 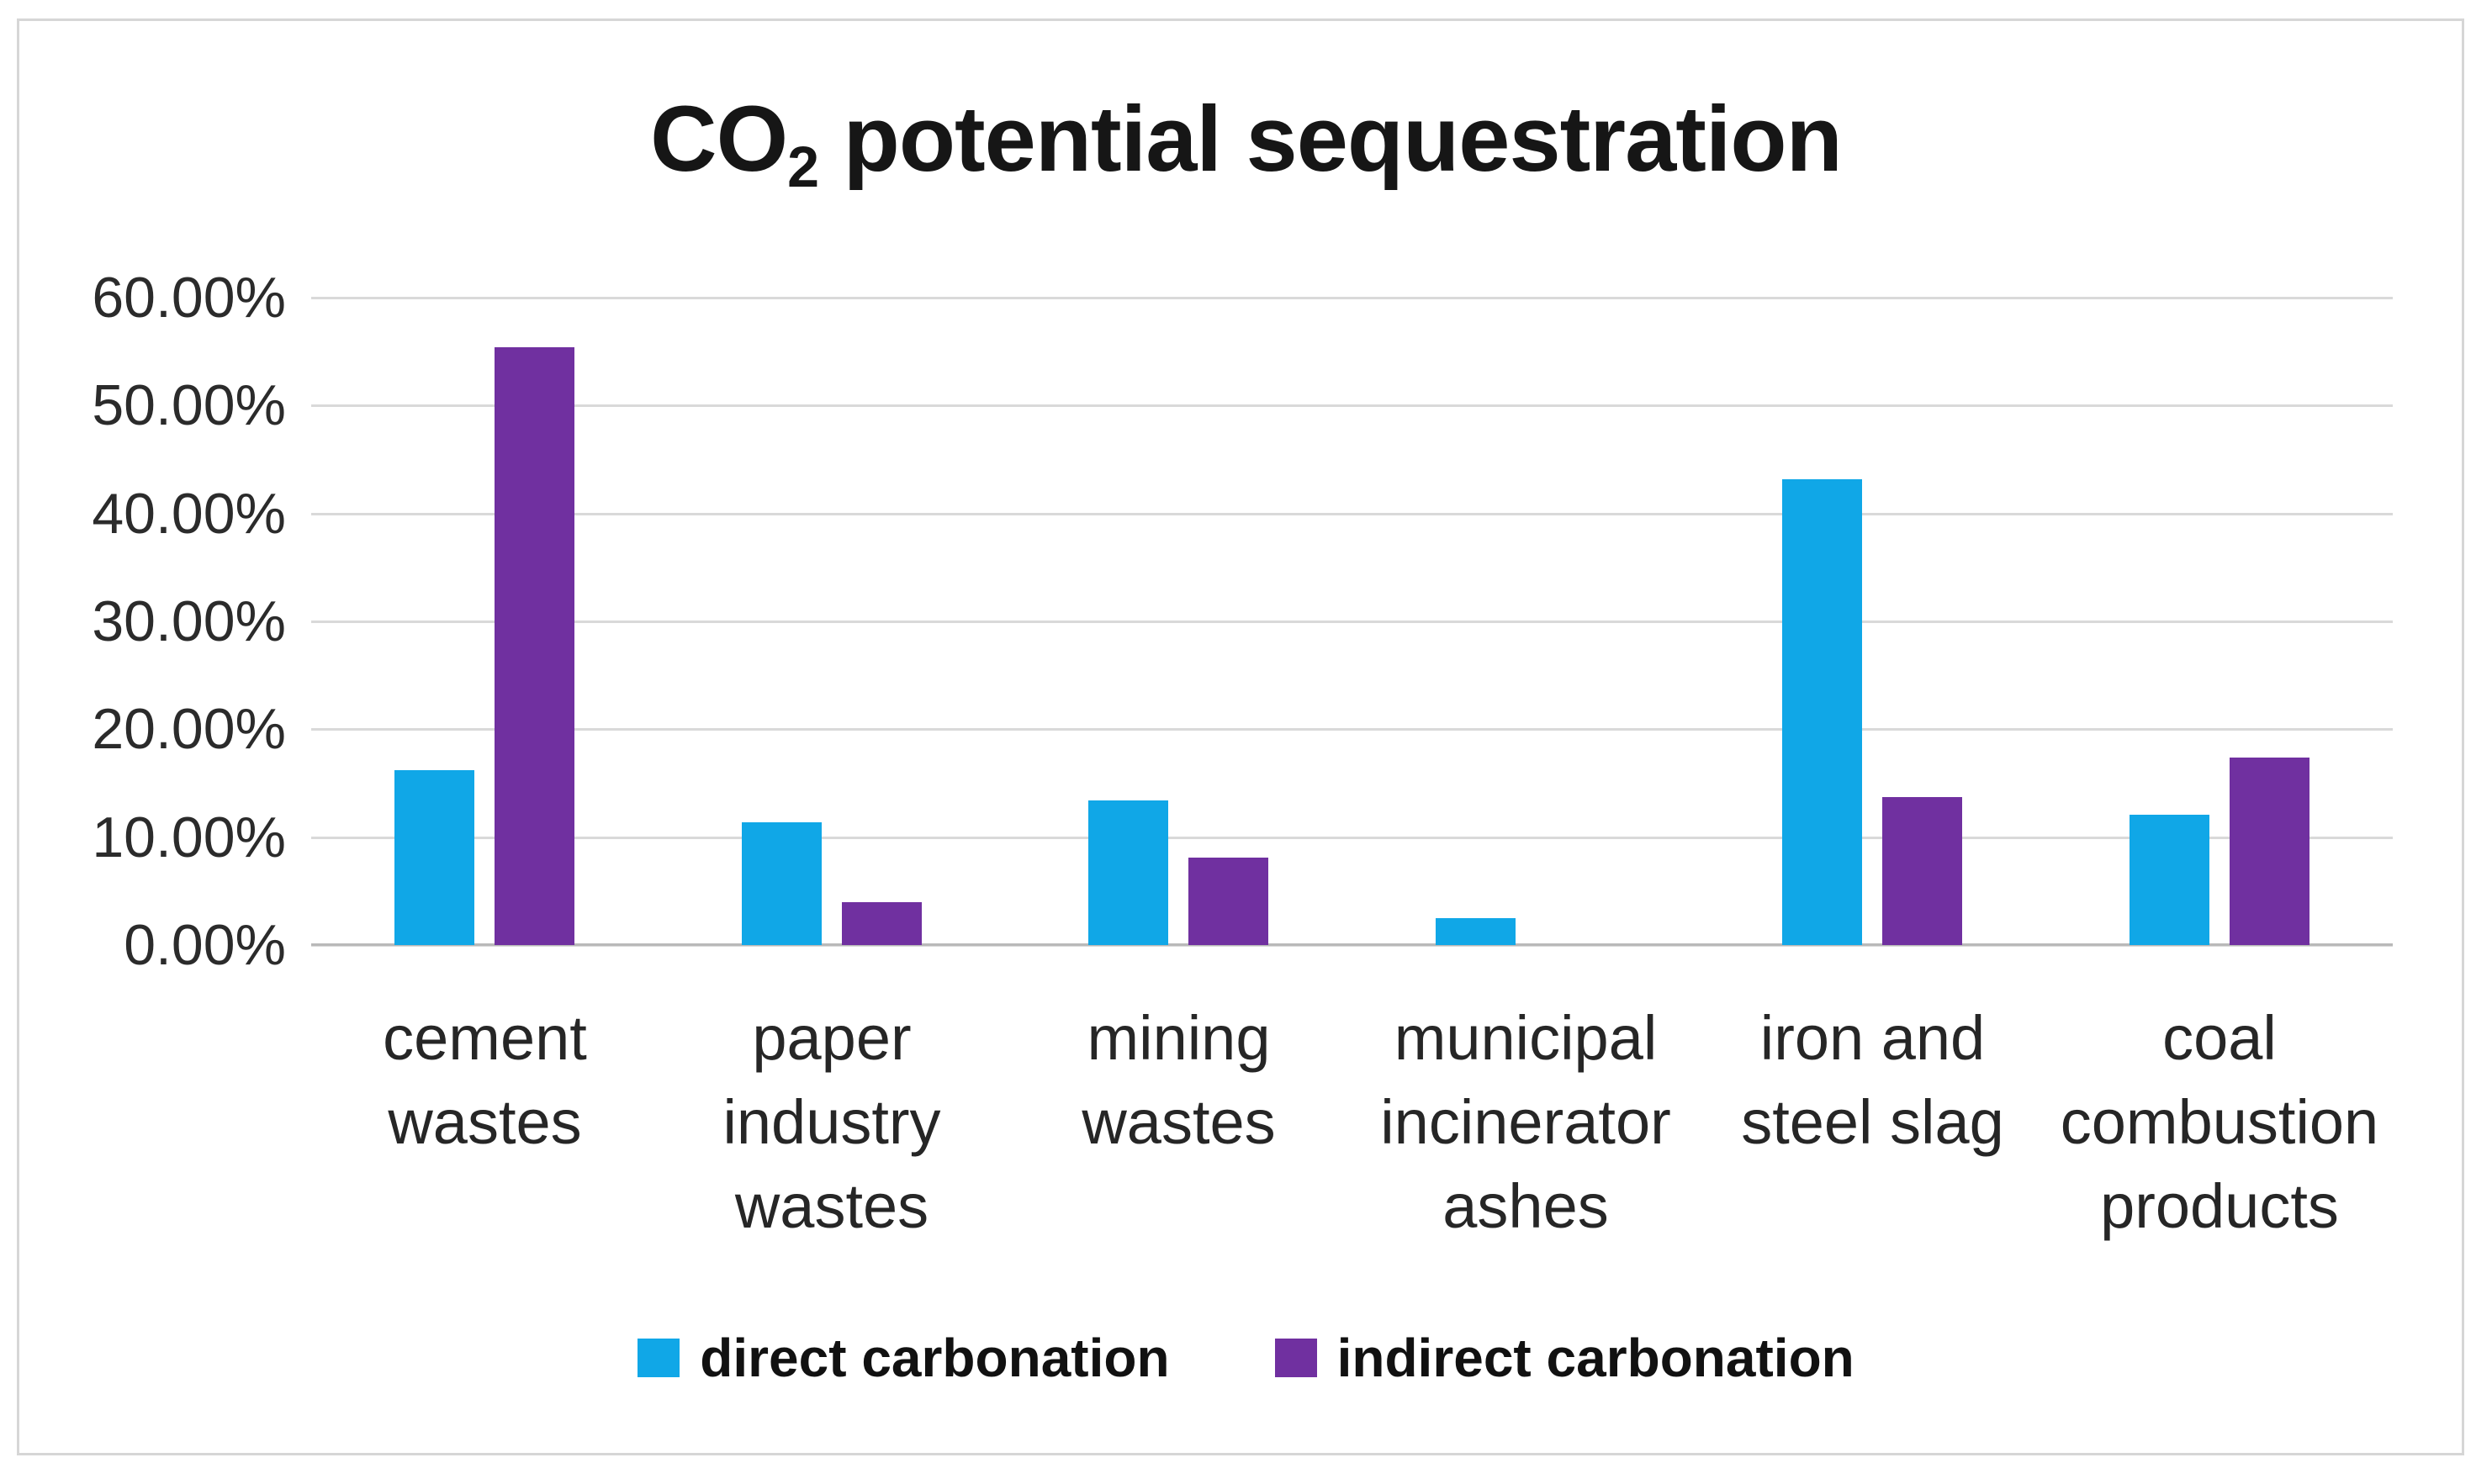 What do you see at coordinates (1228, 901) in the screenshot?
I see `bar-indirect-carbonation-mining-wastes` at bounding box center [1228, 901].